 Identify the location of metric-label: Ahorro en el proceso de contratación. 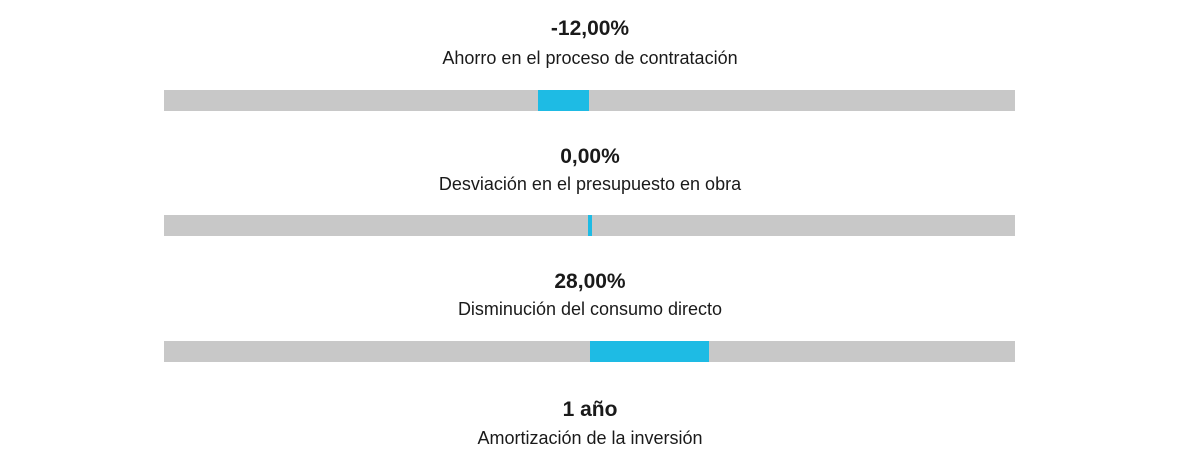
(590, 58).